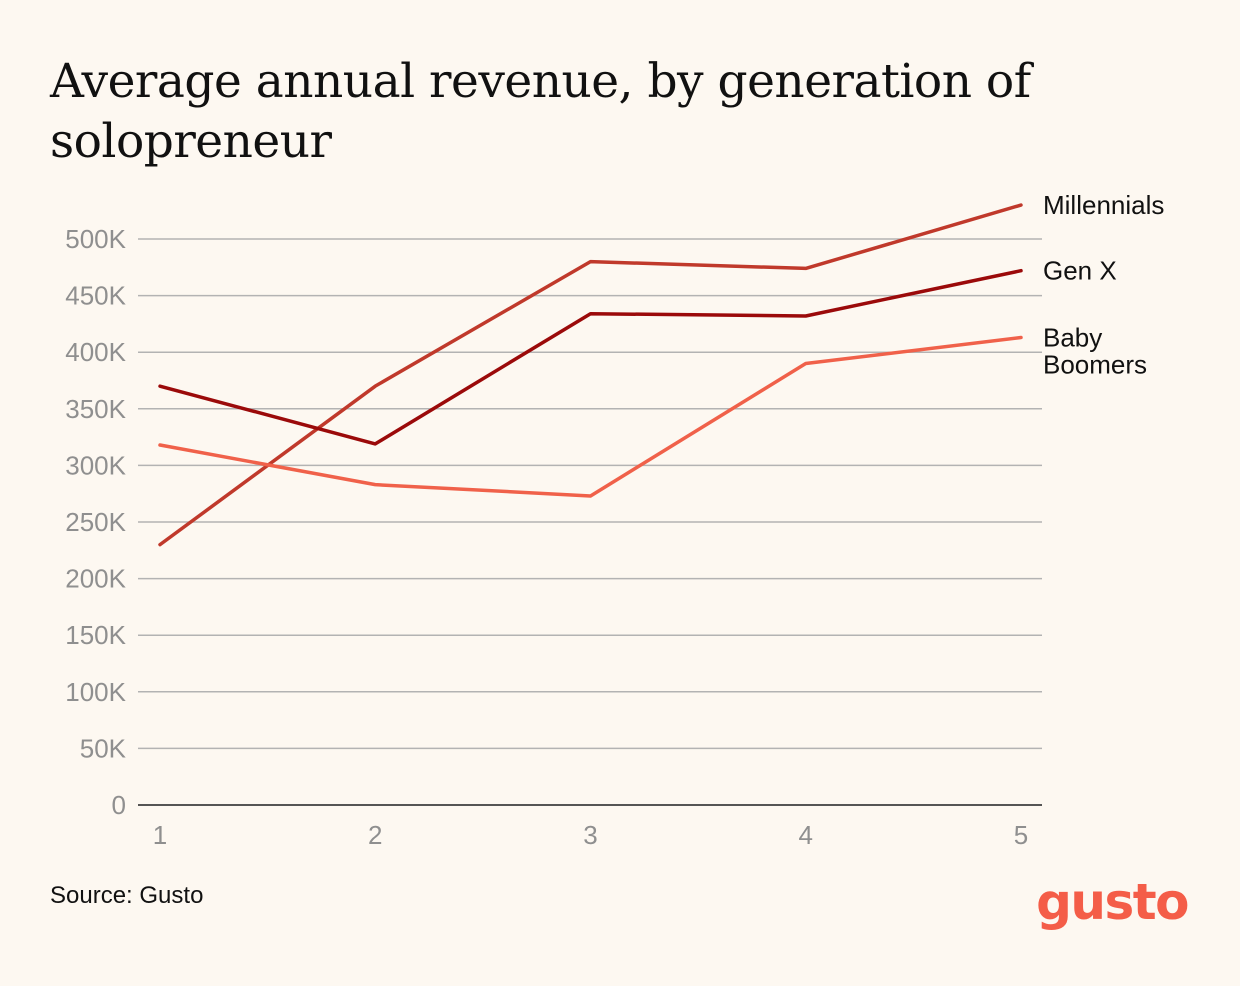  What do you see at coordinates (806, 835) in the screenshot?
I see `x-tick-label: 4` at bounding box center [806, 835].